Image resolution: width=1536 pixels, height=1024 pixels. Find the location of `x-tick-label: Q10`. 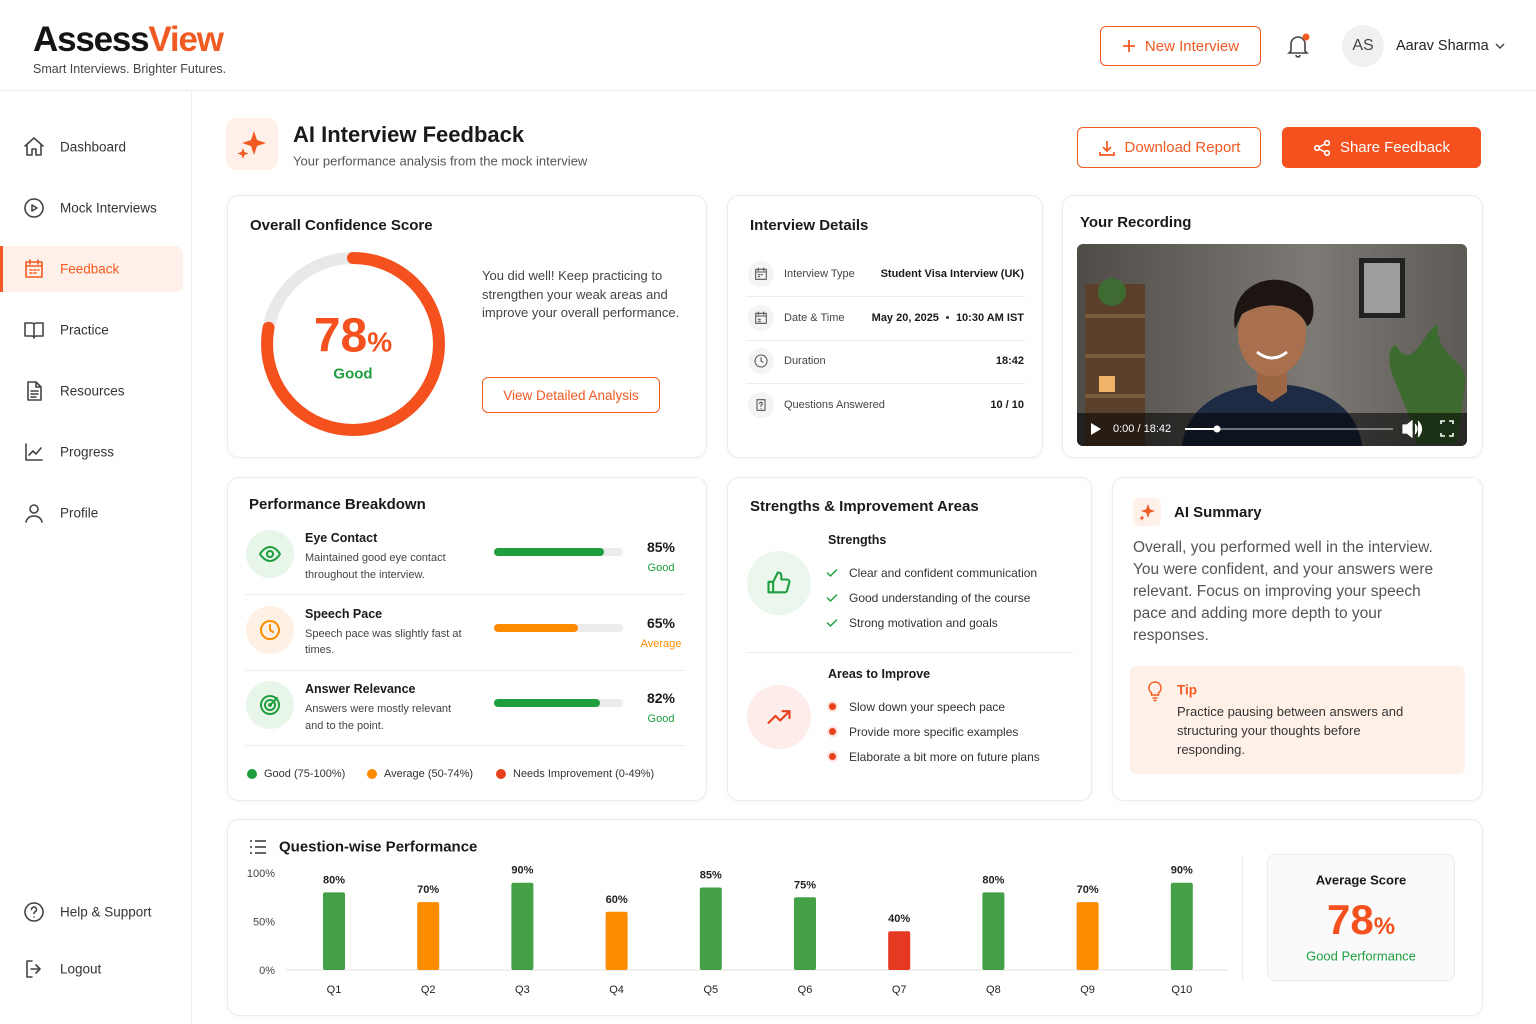

x-tick-label: Q10 is located at coordinates (1181, 990).